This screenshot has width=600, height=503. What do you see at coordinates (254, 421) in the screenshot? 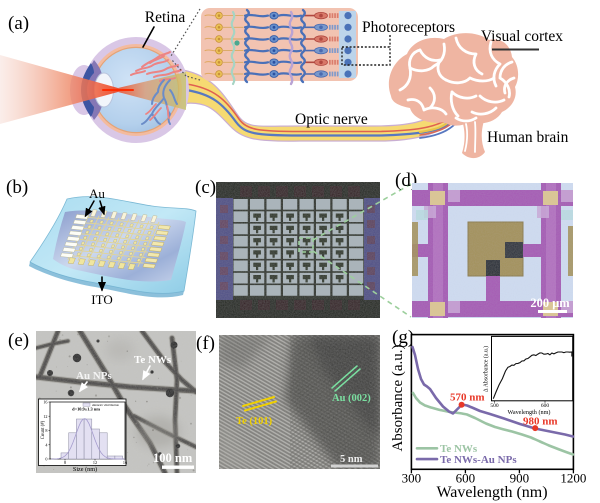
I see `svg-text: Te (101)` at bounding box center [254, 421].